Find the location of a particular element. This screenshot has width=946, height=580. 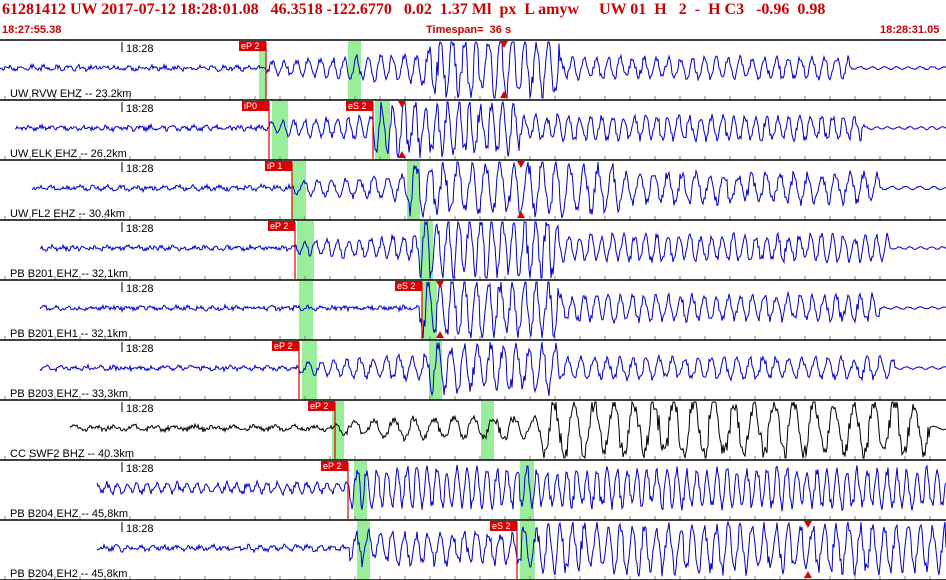

station-panel: 18:28 eP 2 CC SWF2 BHZ -- 40.3km is located at coordinates (473, 430).